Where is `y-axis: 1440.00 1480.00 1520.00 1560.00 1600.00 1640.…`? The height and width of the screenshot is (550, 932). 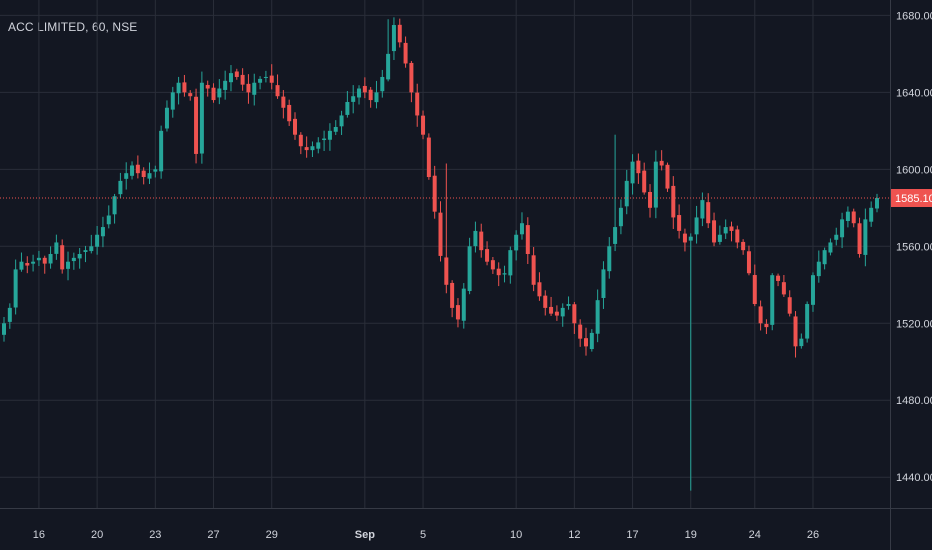 y-axis: 1440.00 1480.00 1520.00 1560.00 1600.00 1640.… is located at coordinates (914, 247).